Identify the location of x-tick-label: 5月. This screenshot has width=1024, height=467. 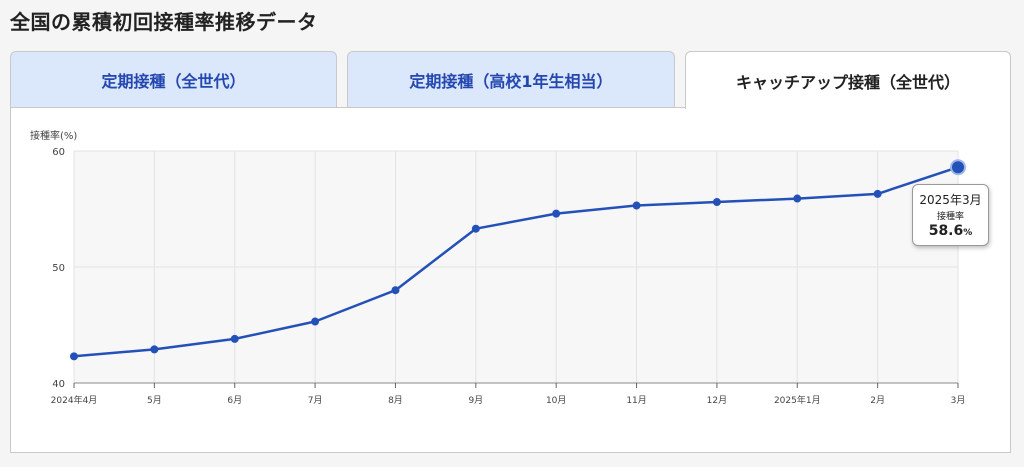
(154, 400).